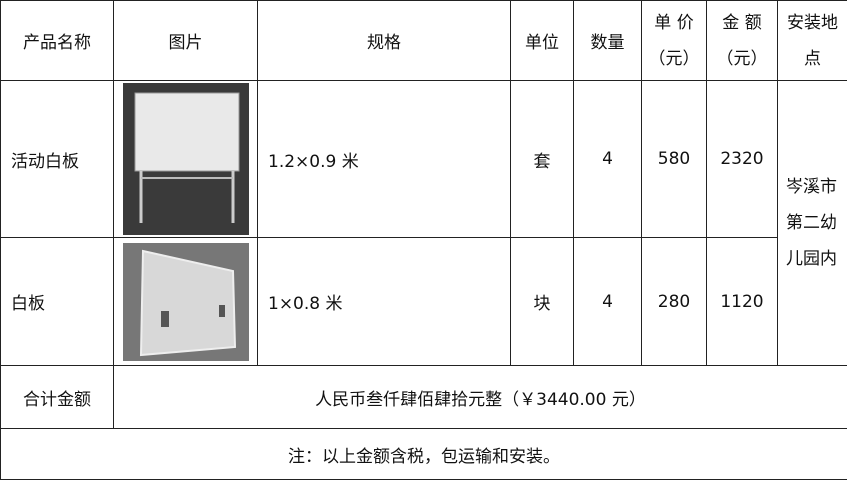 This screenshot has height=481, width=847. What do you see at coordinates (384, 159) in the screenshot?
I see `spec-cell: 1.2×0.9 米` at bounding box center [384, 159].